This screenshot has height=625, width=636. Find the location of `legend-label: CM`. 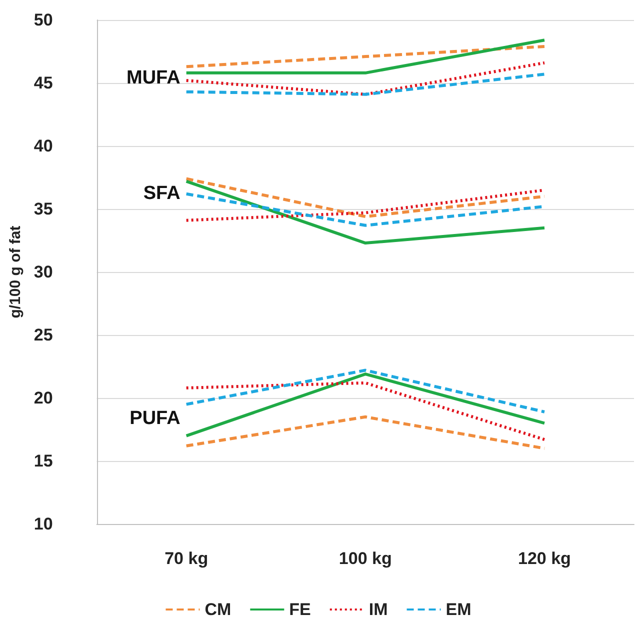

legend-label: CM is located at coordinates (218, 609).